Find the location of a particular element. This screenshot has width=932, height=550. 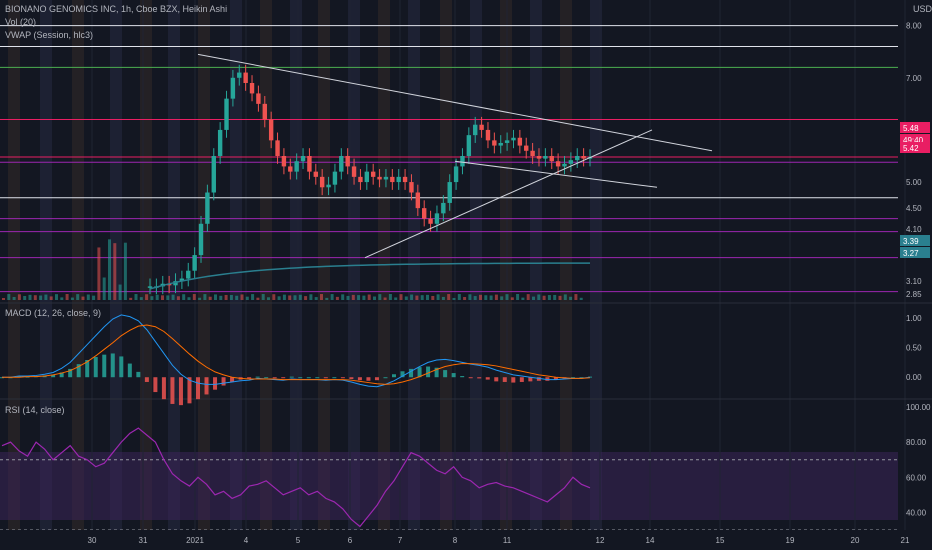

rsi-legend: RSI (14, close) is located at coordinates (35, 410).